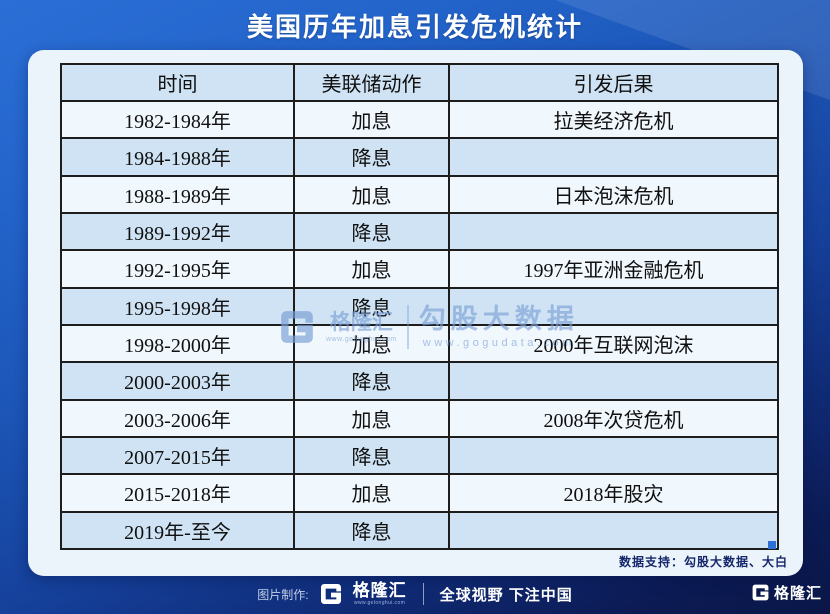 This screenshot has height=614, width=830. I want to click on table-row: 1988-1989年 加息 日本泡沫危机, so click(419, 194).